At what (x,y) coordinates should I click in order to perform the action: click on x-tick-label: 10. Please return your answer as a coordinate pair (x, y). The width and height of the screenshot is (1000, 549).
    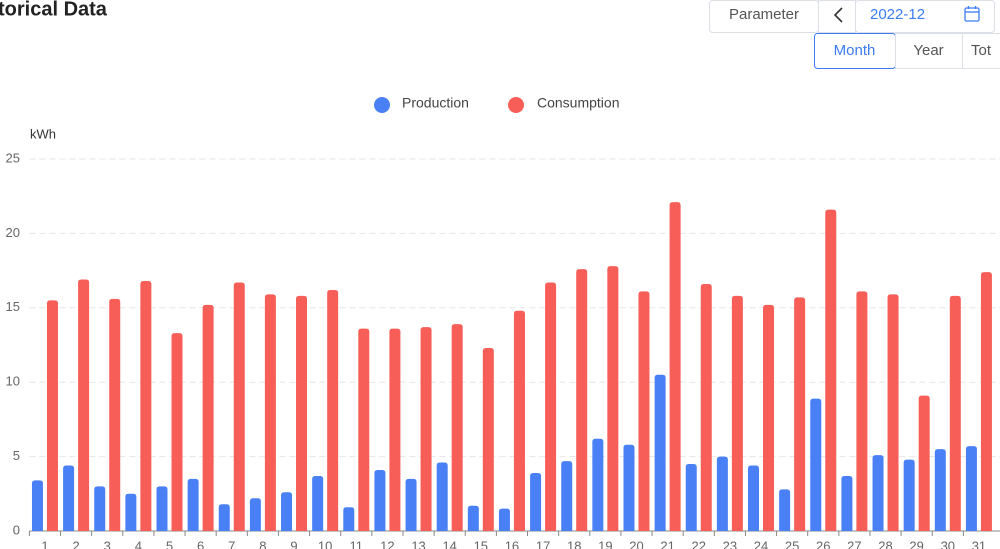
    Looking at the image, I should click on (325, 543).